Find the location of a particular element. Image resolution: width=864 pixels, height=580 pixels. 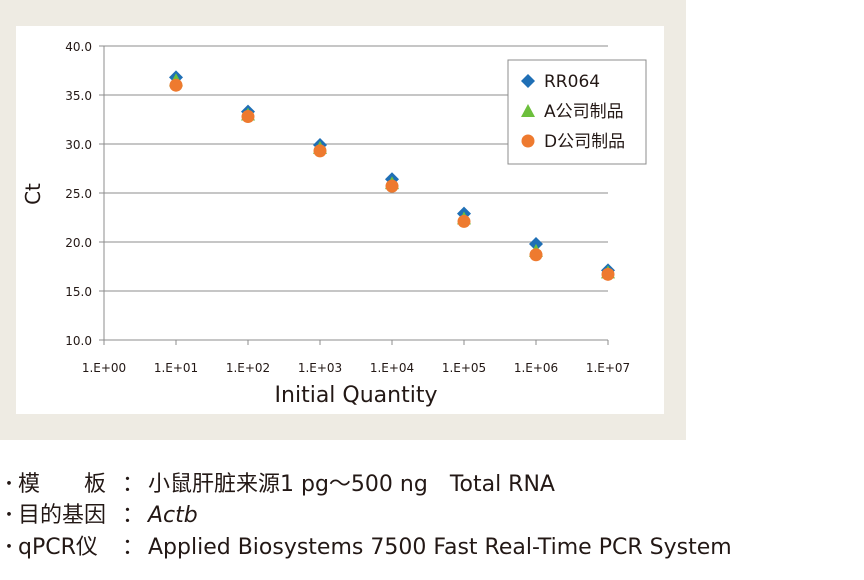

legend-marker-diamond is located at coordinates (528, 81).